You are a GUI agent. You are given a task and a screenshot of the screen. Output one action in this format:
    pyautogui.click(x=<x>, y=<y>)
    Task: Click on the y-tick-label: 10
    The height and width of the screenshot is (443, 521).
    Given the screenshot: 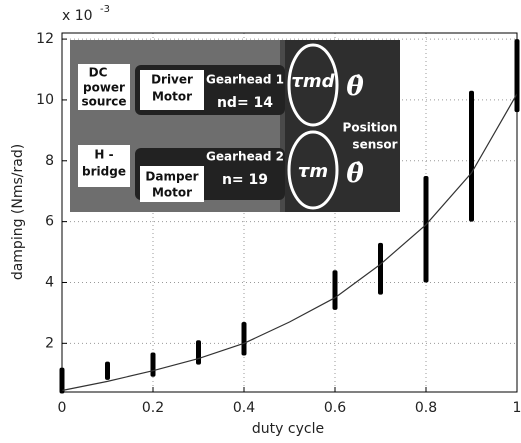 What is the action you would take?
    pyautogui.click(x=45, y=100)
    